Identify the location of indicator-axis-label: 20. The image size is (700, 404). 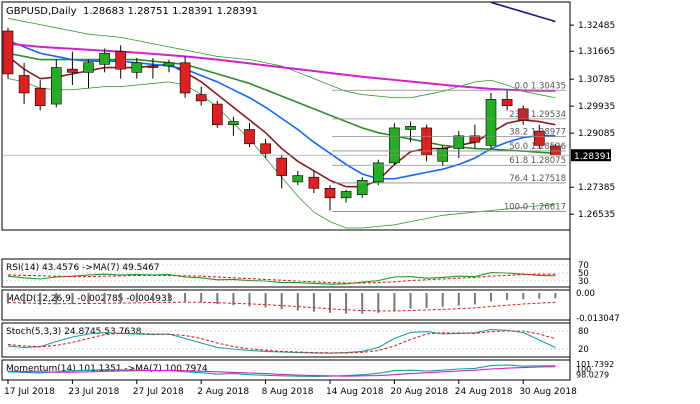
(583, 350).